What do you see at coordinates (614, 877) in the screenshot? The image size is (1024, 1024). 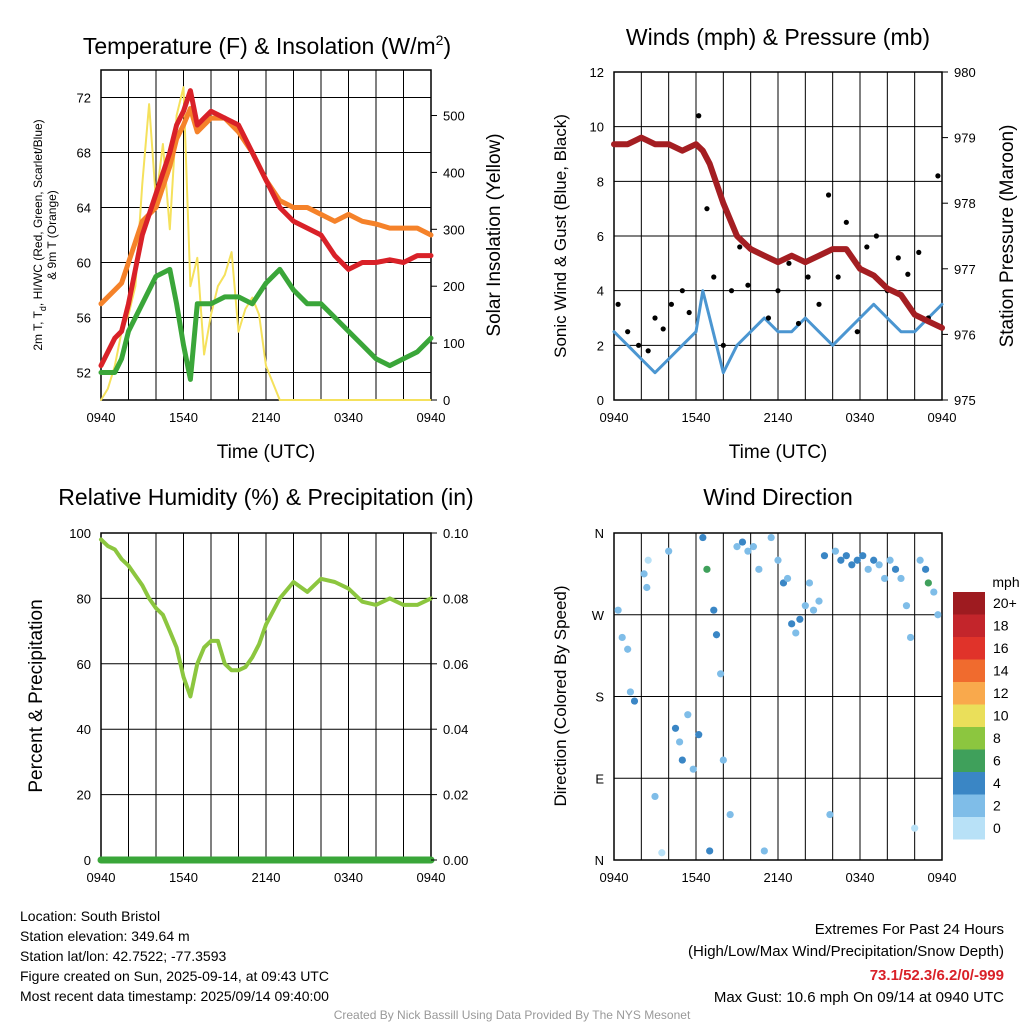 I see `dir-x-tick-label: 0940` at bounding box center [614, 877].